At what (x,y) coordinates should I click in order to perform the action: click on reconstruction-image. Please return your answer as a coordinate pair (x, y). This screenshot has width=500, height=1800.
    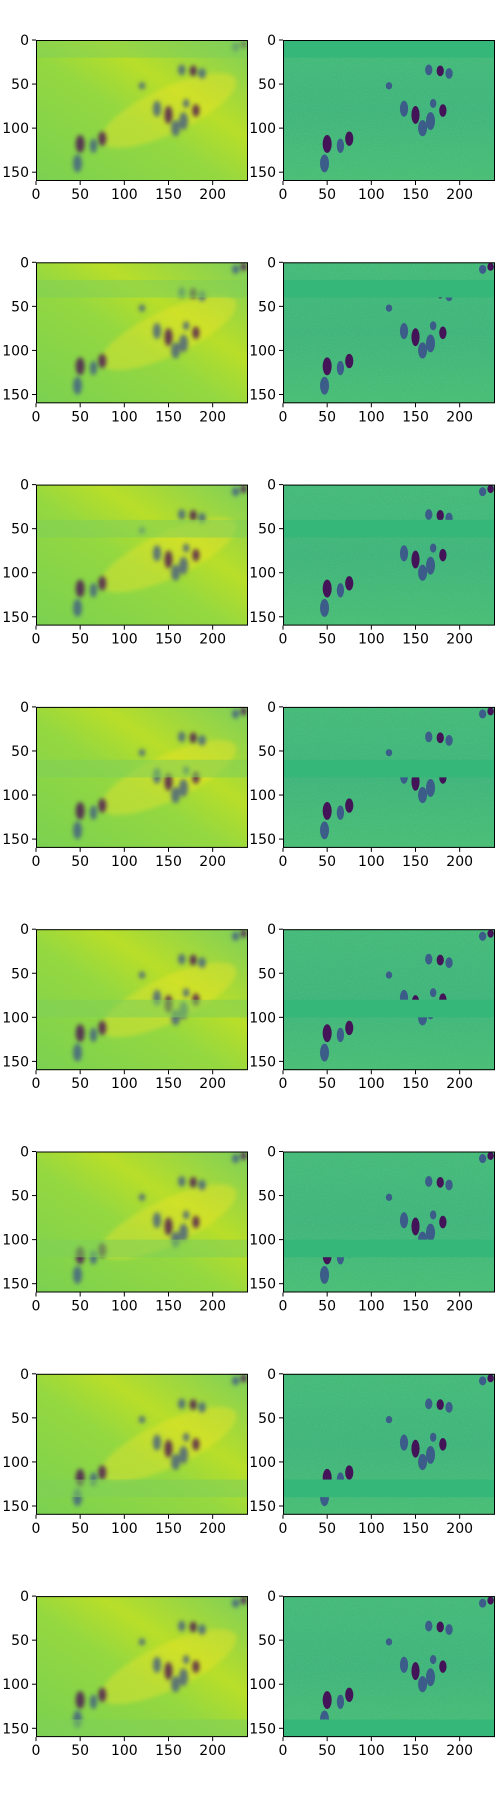
    Looking at the image, I should click on (142, 333).